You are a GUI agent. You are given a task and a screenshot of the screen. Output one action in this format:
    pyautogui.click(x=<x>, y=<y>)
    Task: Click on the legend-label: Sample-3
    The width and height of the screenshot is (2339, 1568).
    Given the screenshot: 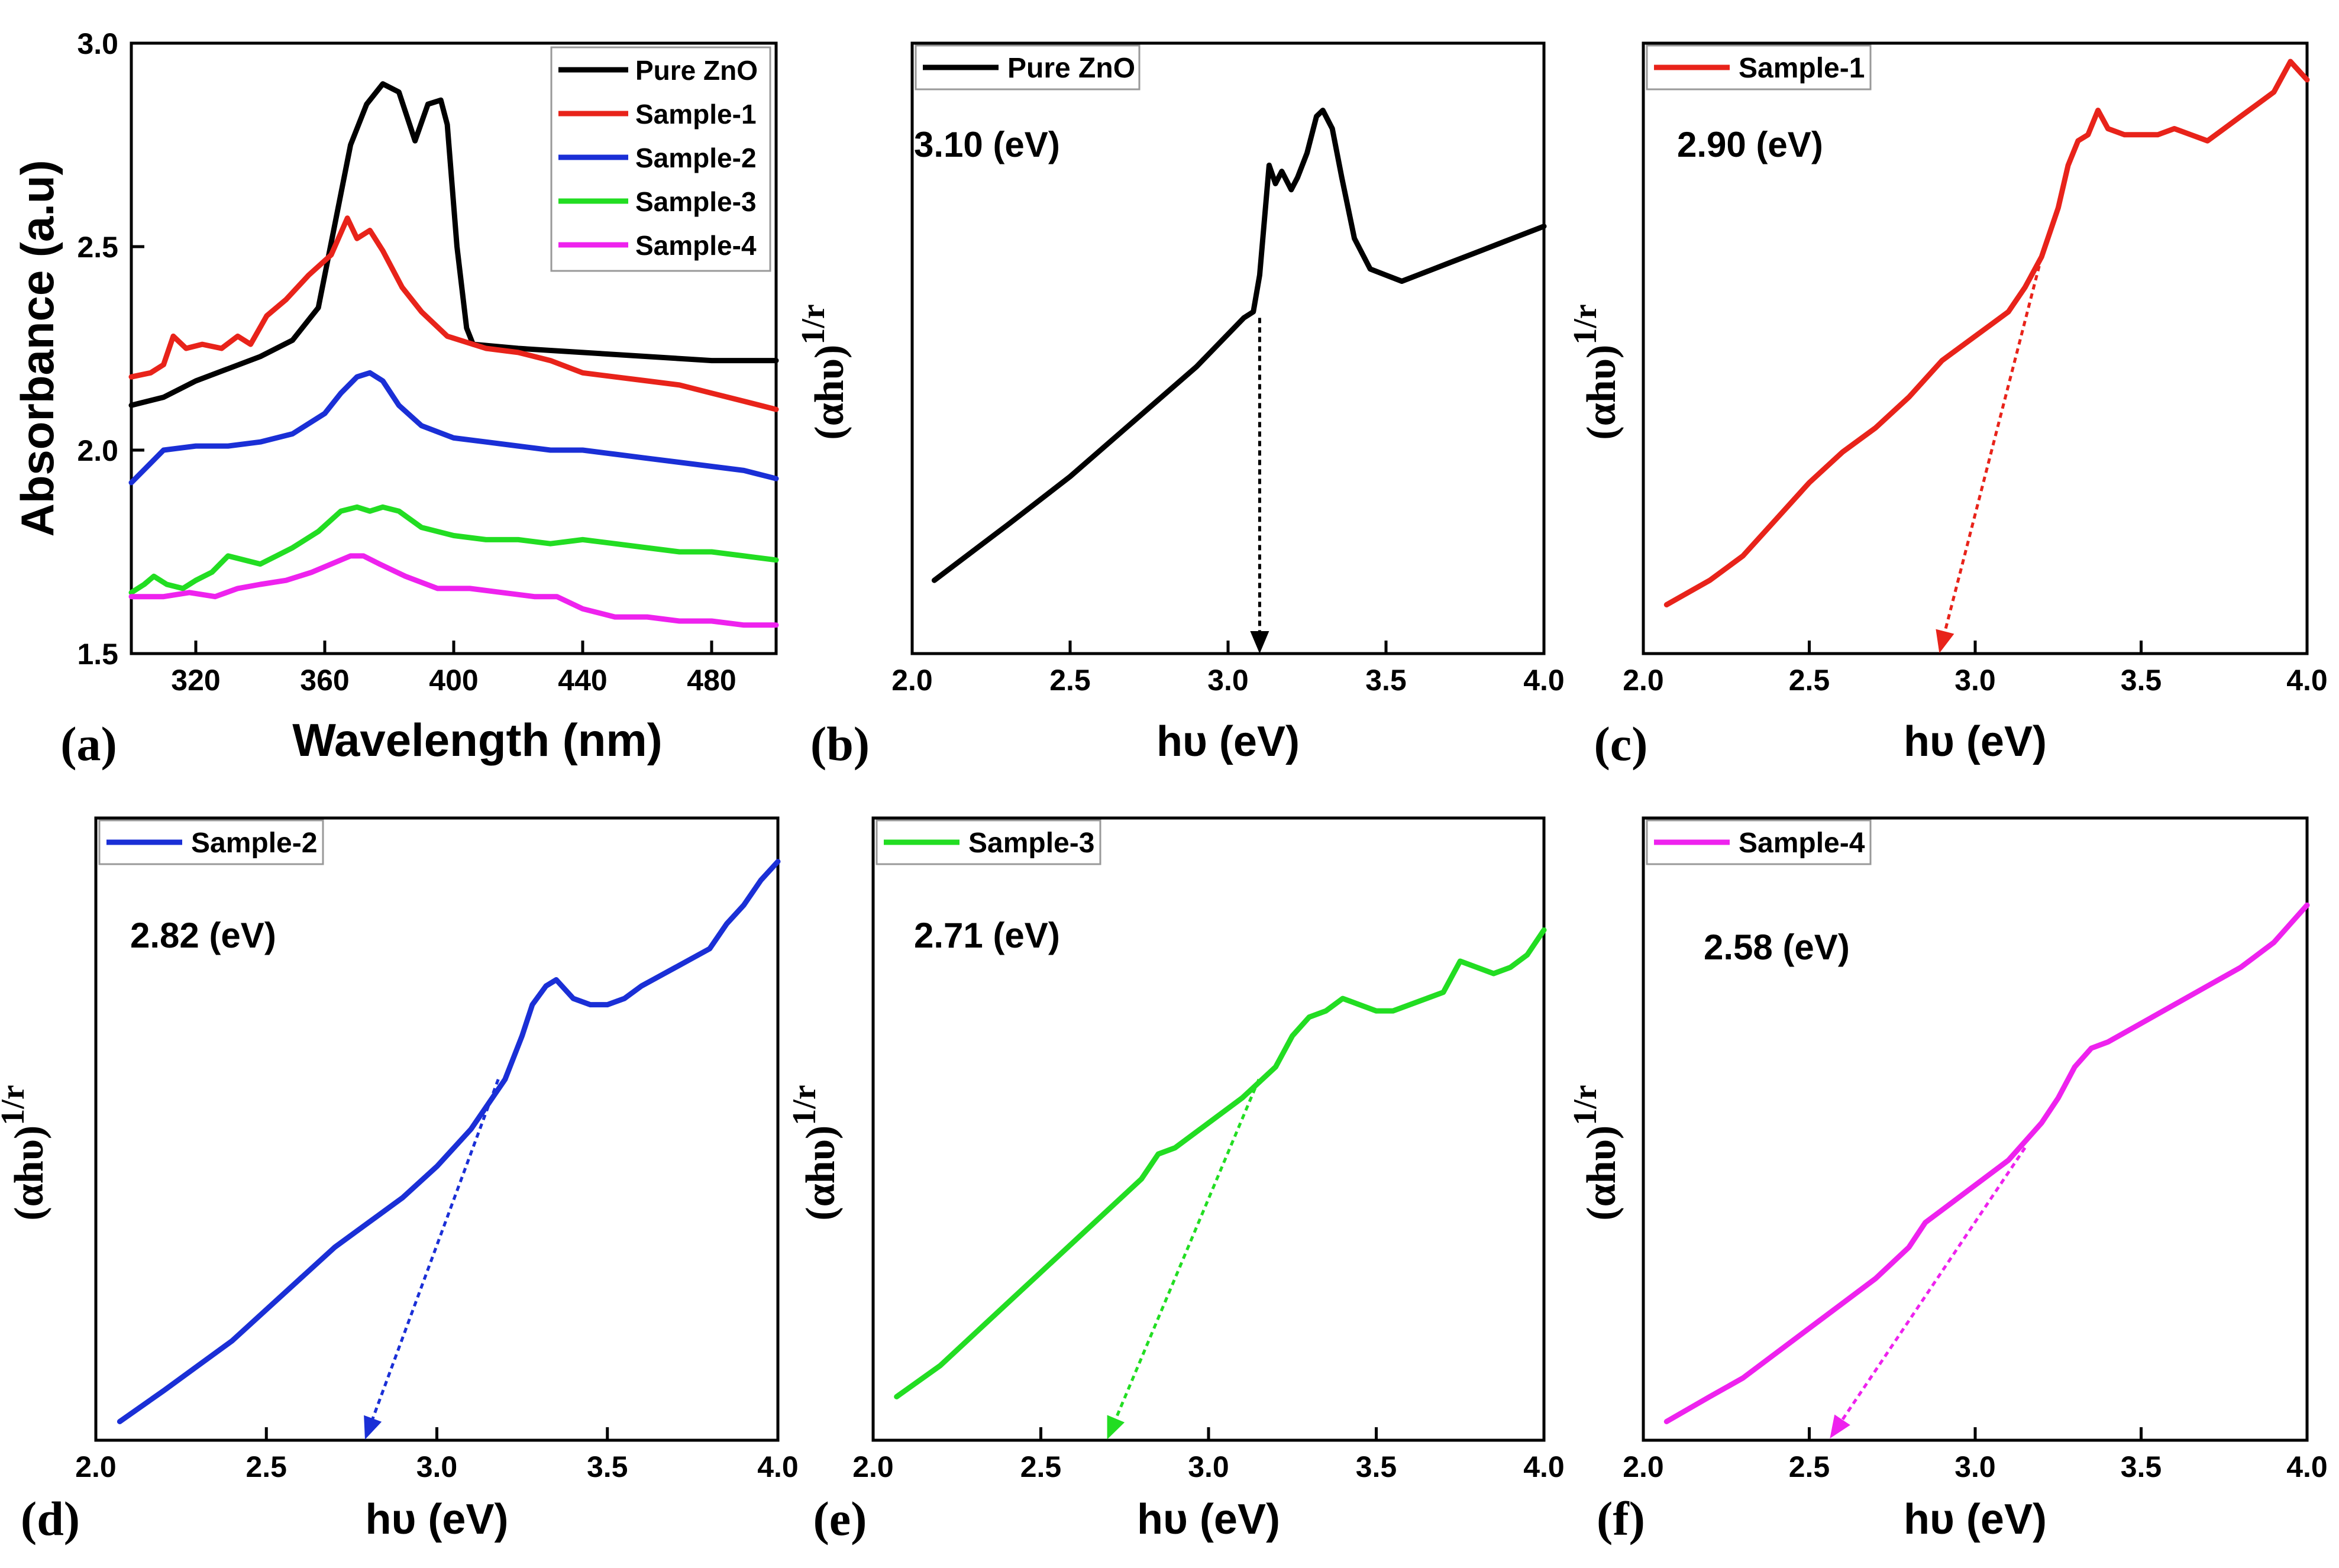 What is the action you would take?
    pyautogui.click(x=696, y=201)
    